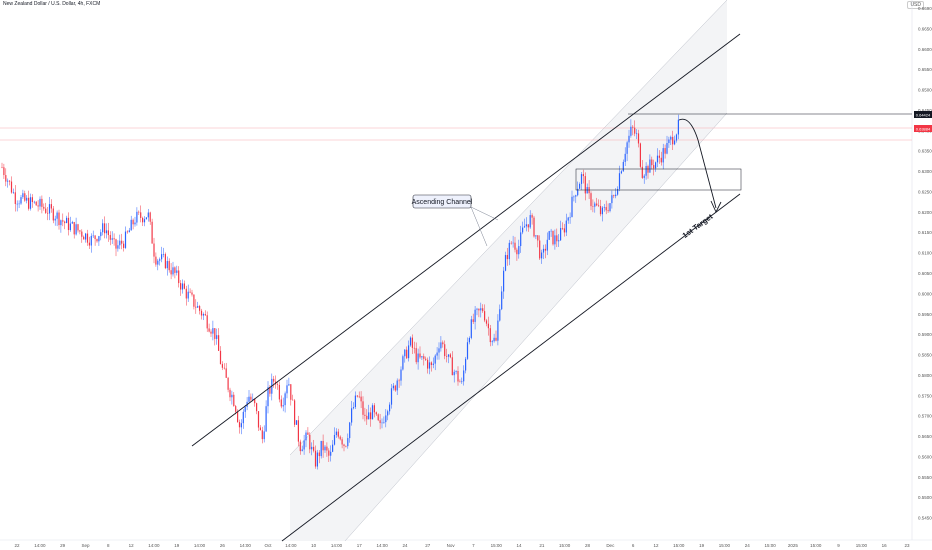 The width and height of the screenshot is (932, 550). Describe the element at coordinates (85, 545) in the screenshot. I see `time-tick-label: Sep` at that location.